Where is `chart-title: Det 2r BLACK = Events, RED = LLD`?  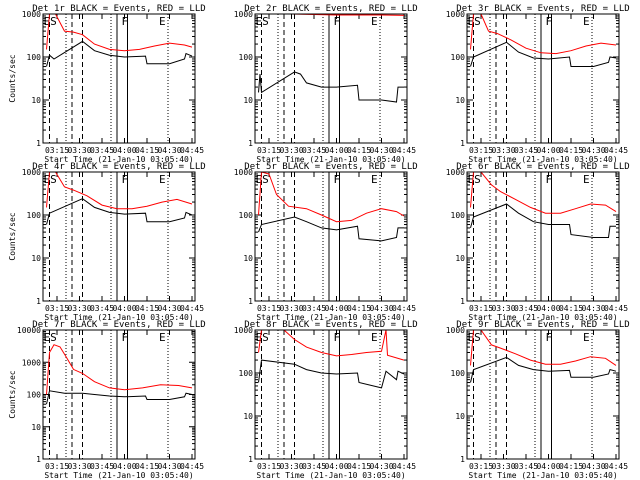 chart-title: Det 2r BLACK = Events, RED = LLD is located at coordinates (330, 9).